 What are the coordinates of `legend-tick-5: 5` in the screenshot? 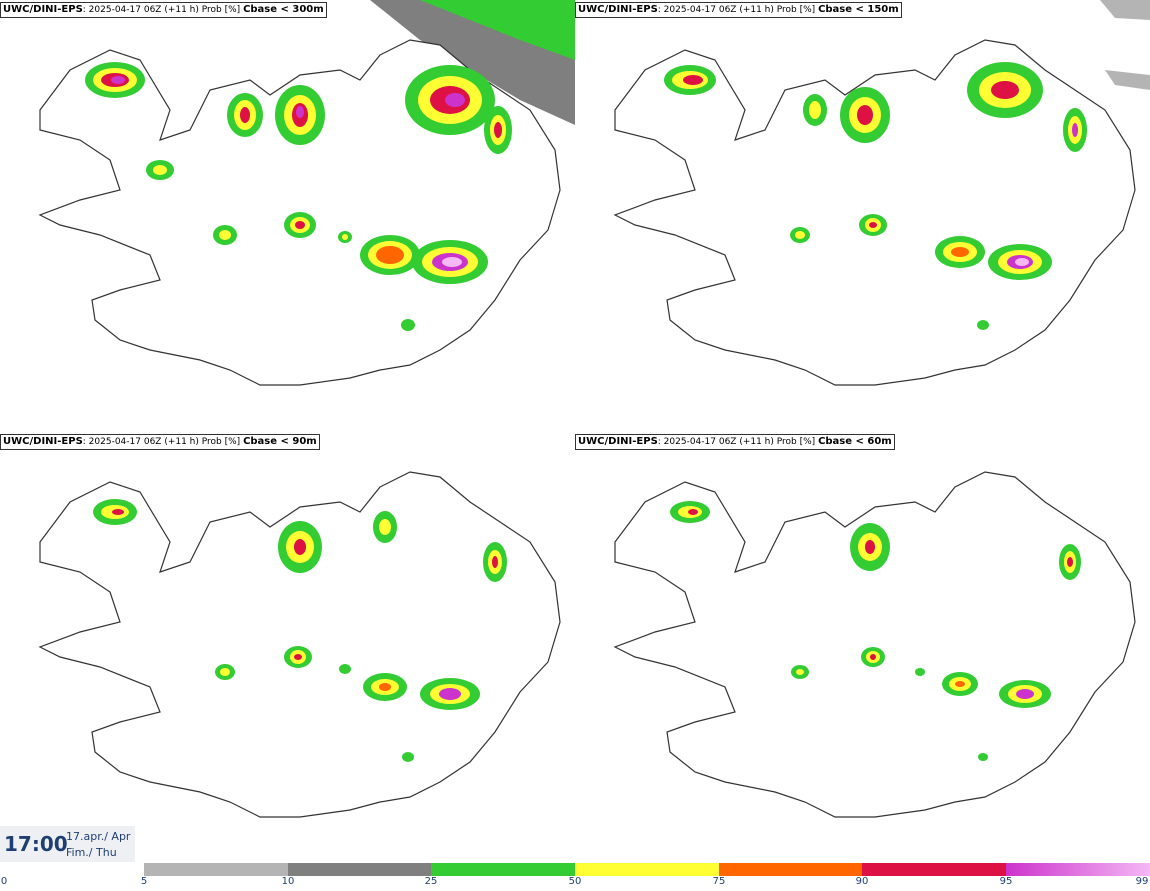 It's located at (144, 881).